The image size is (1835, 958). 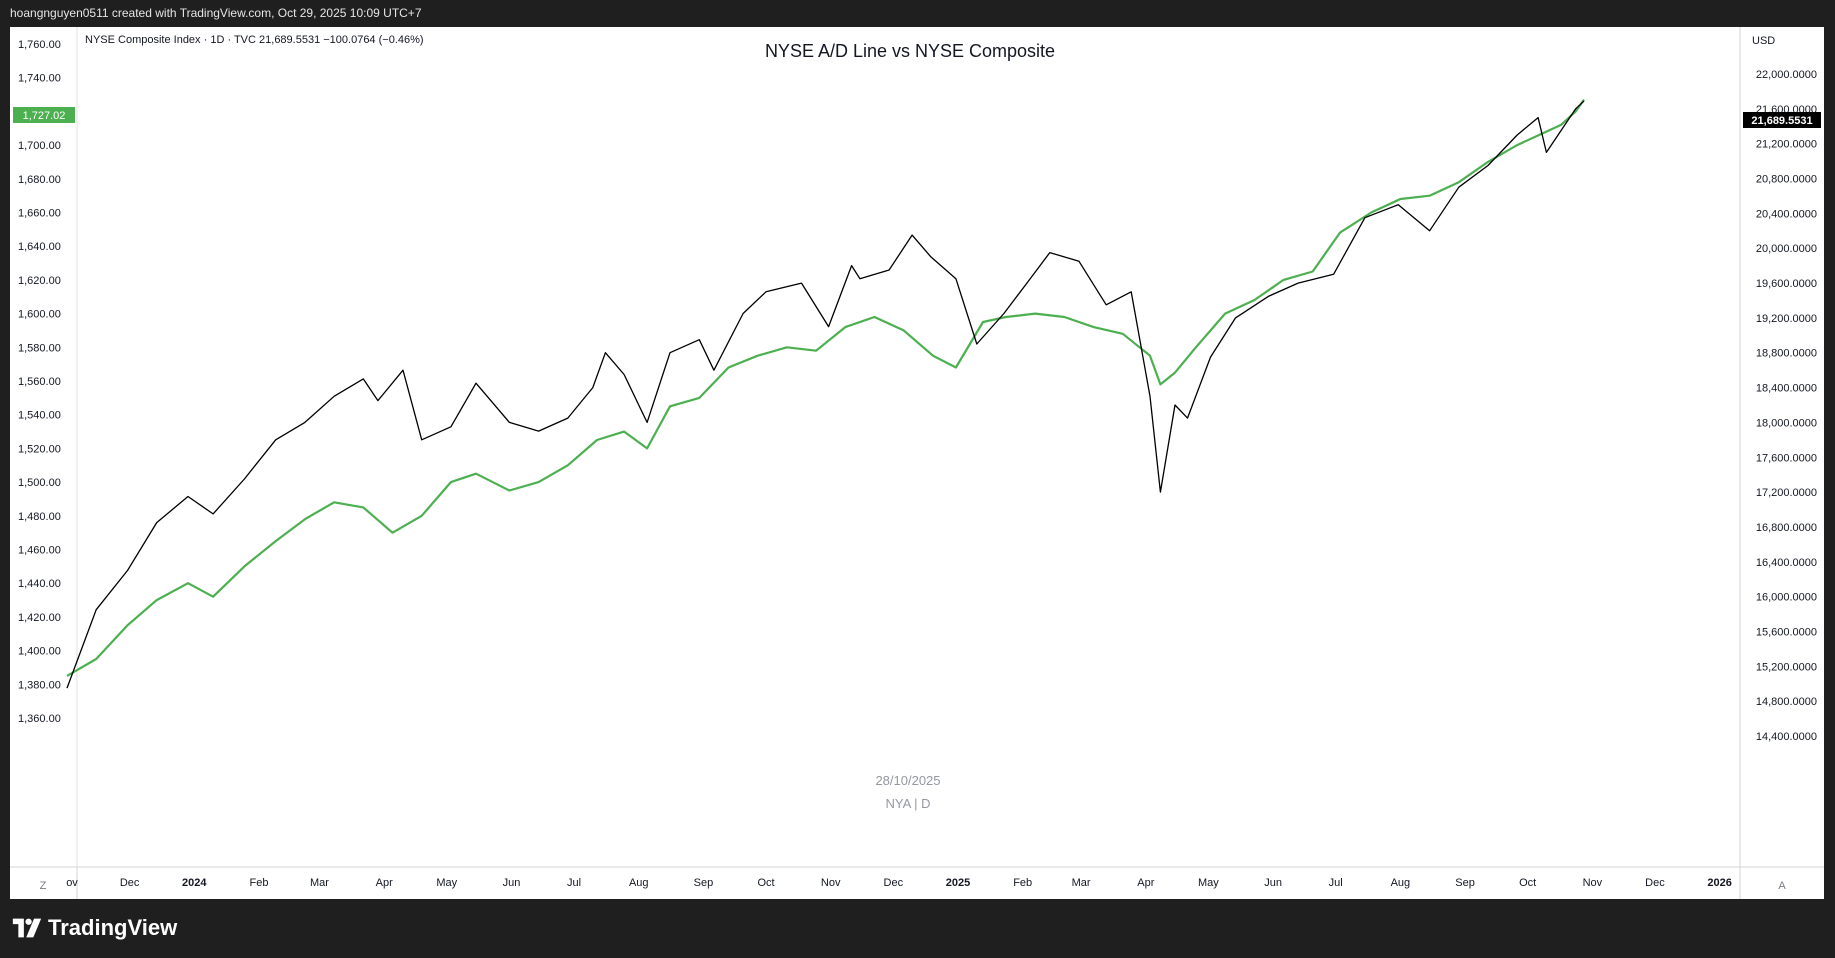 I want to click on right-axis-tick: 18,000.0000, so click(x=1786, y=423).